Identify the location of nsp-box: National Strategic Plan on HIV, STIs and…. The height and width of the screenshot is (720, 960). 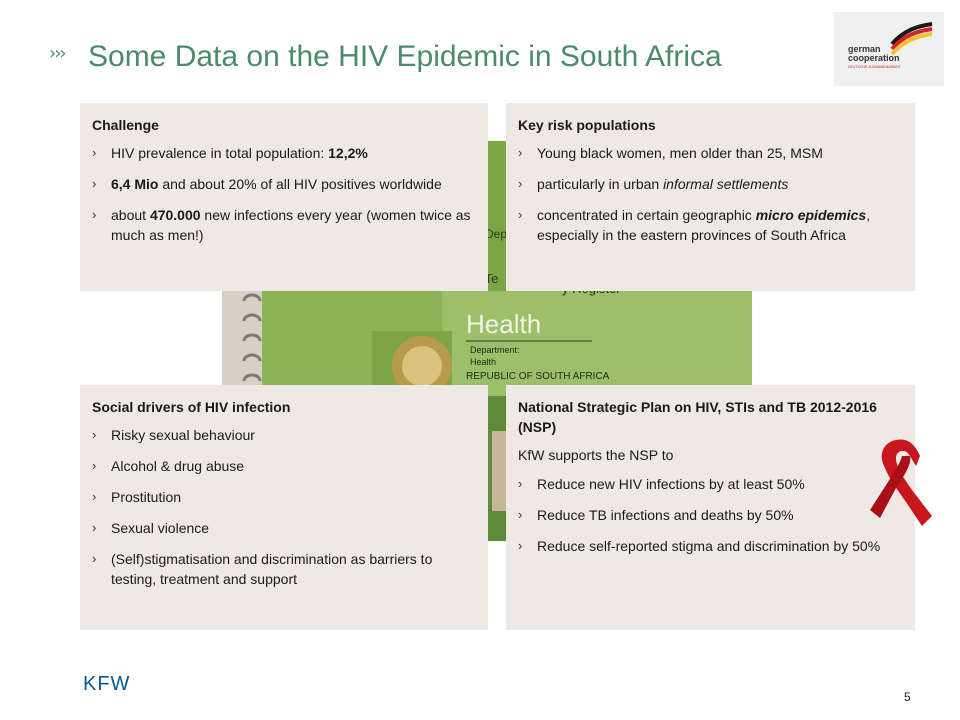
(710, 507).